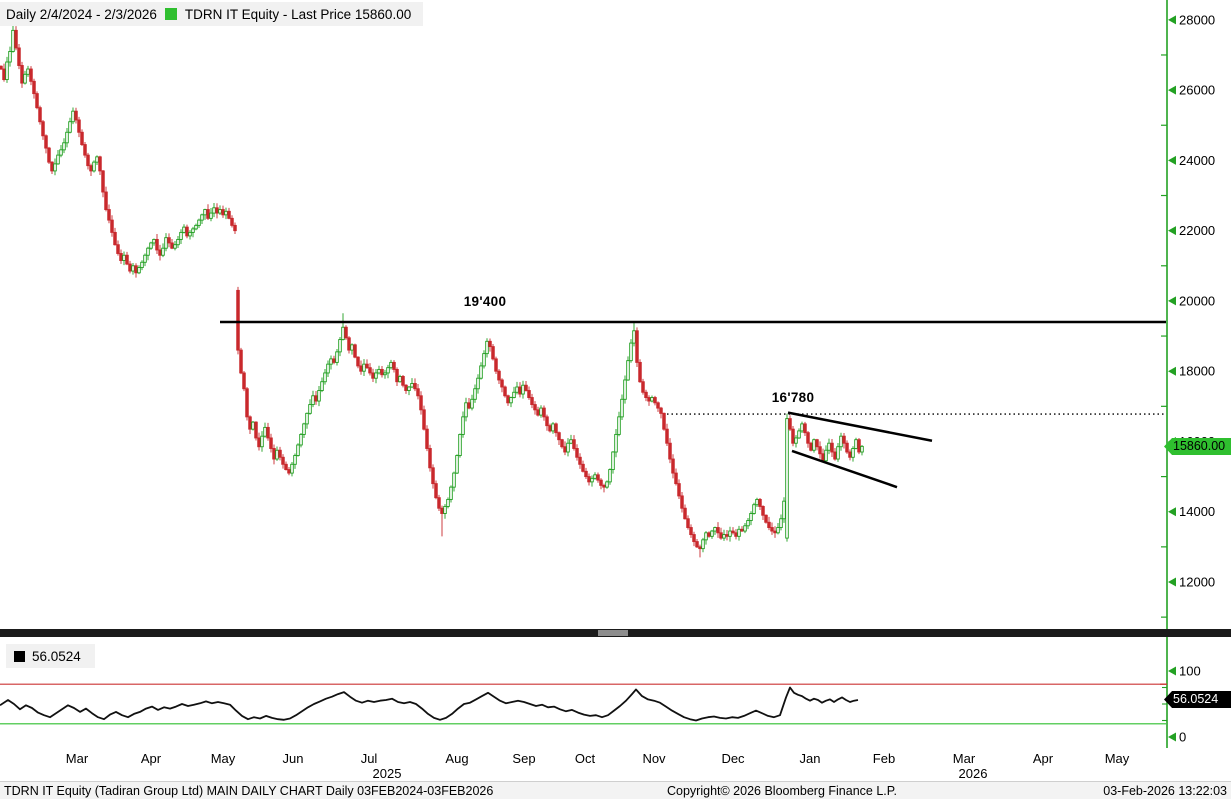  Describe the element at coordinates (1197, 230) in the screenshot. I see `y-axis-label: 22000` at that location.